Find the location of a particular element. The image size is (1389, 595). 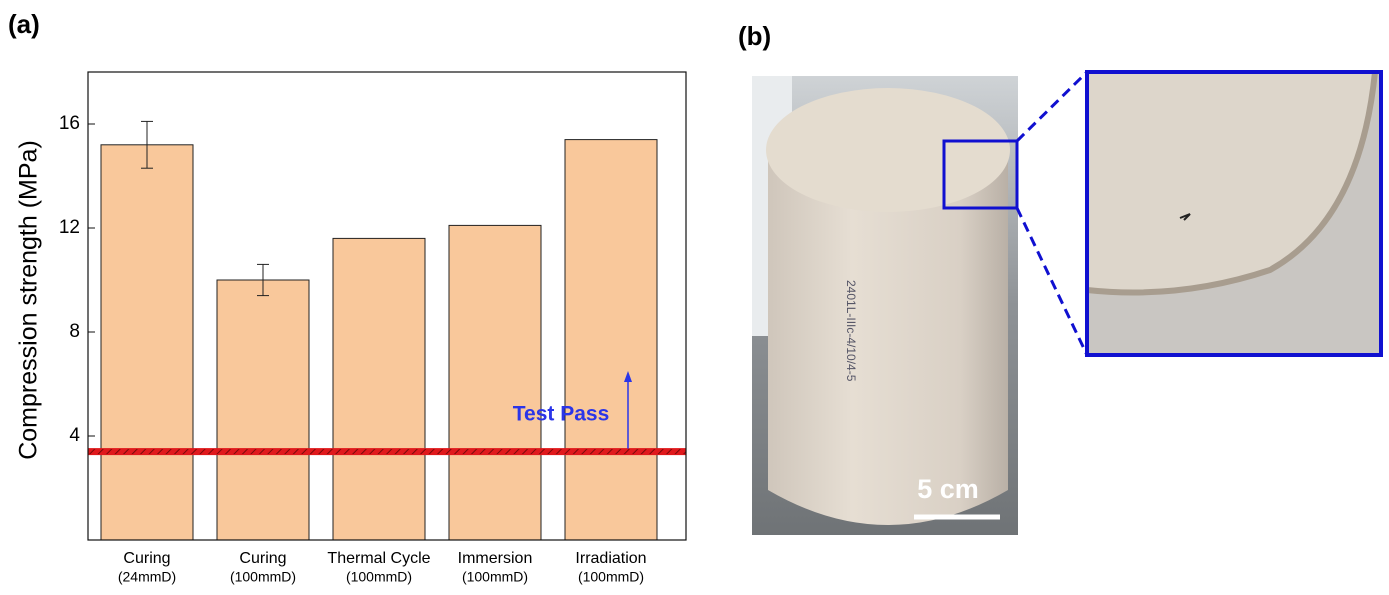

panel-label: (a) is located at coordinates (24, 24).